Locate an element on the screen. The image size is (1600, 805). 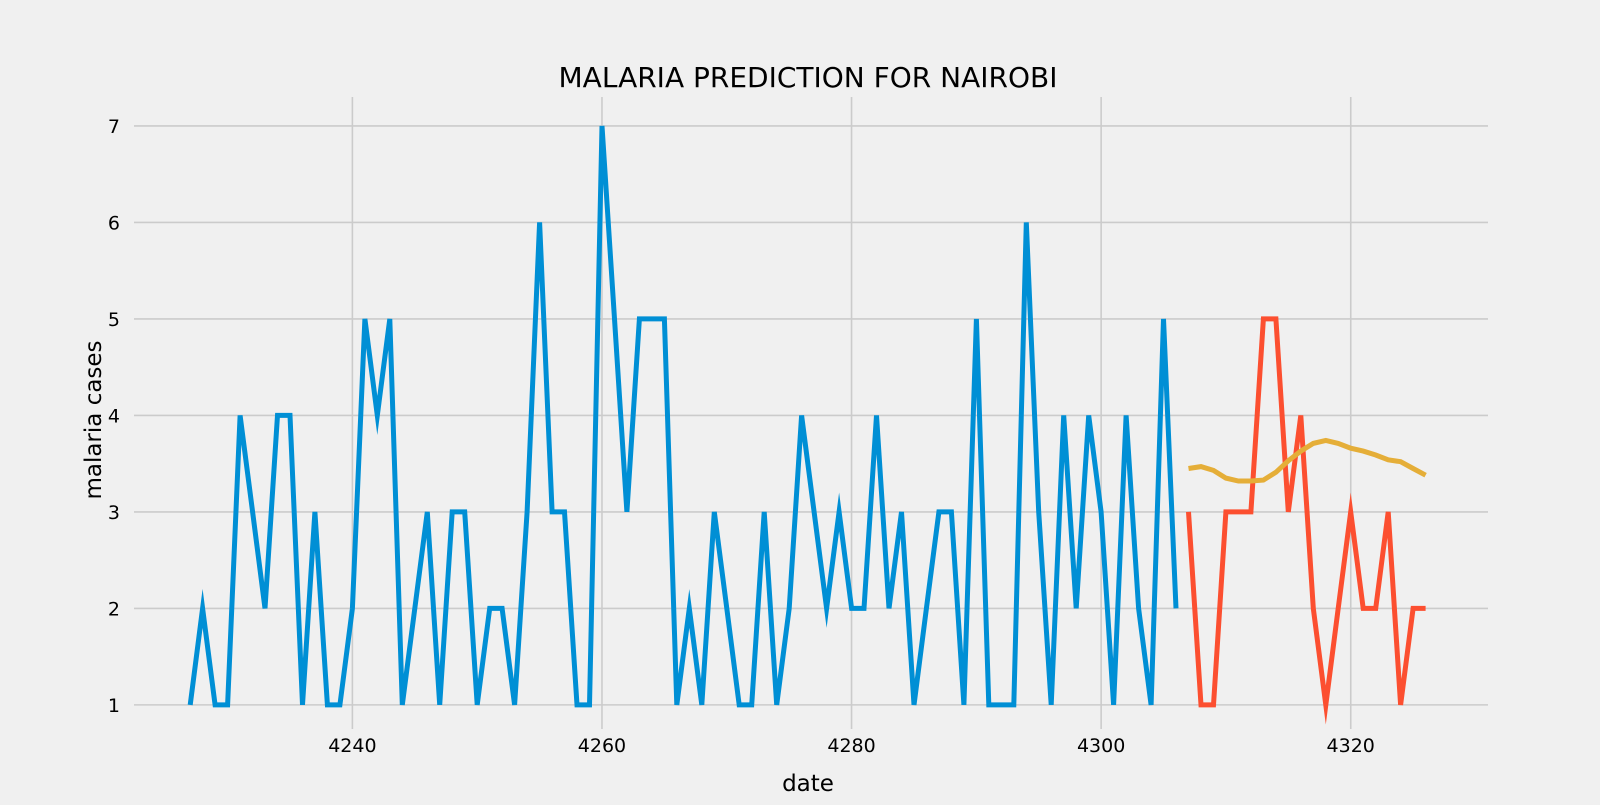
chart-title: MALARIA PREDICTION FOR NAIROBI is located at coordinates (808, 77).